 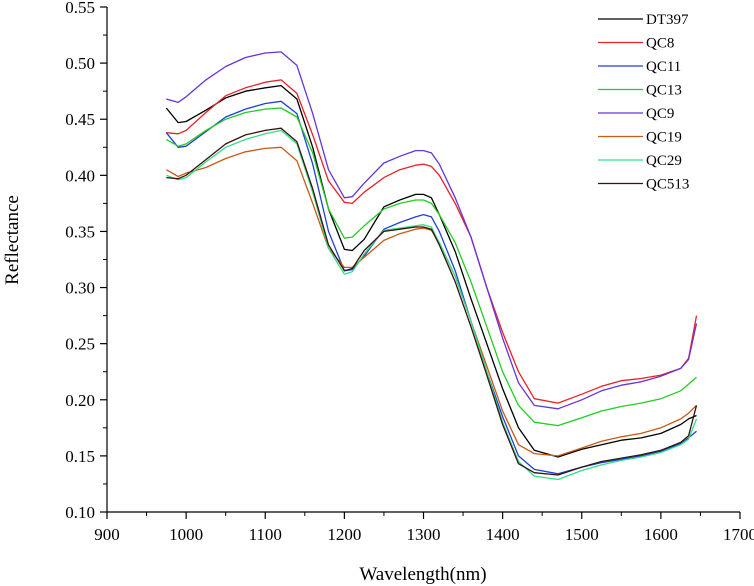 What do you see at coordinates (265, 534) in the screenshot?
I see `x-tick-label: 1100` at bounding box center [265, 534].